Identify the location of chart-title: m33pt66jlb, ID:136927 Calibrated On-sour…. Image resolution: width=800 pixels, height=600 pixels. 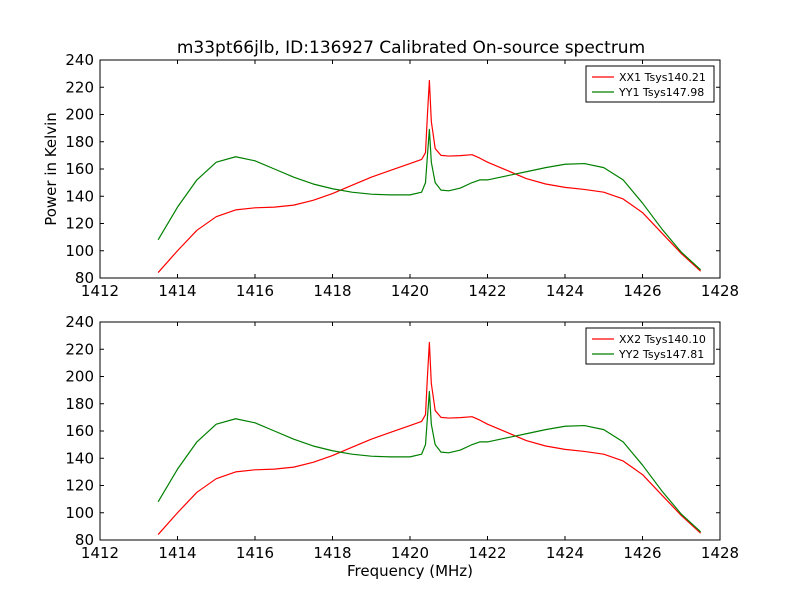
(411, 48).